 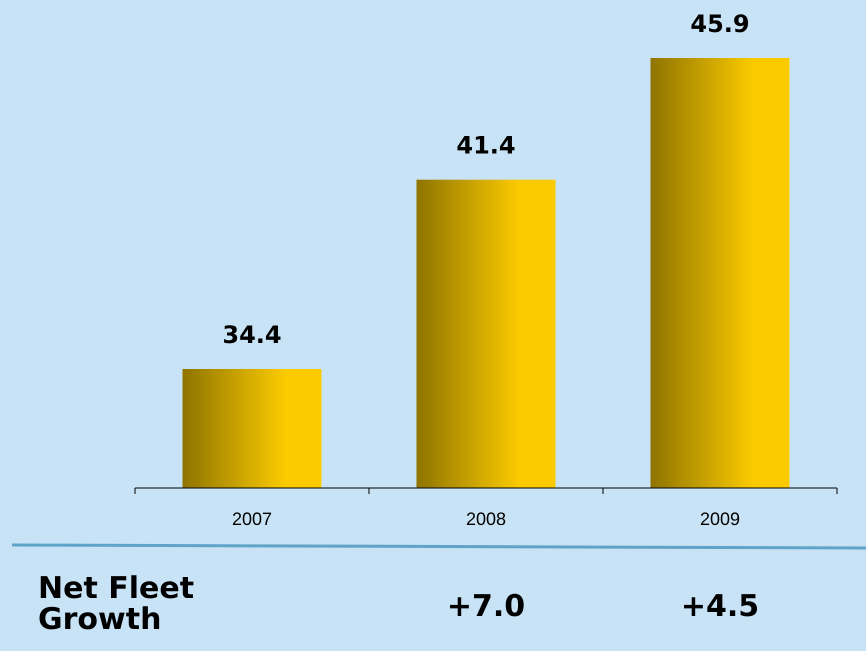 What do you see at coordinates (116, 604) in the screenshot?
I see `text: Net Fleet Growth` at bounding box center [116, 604].